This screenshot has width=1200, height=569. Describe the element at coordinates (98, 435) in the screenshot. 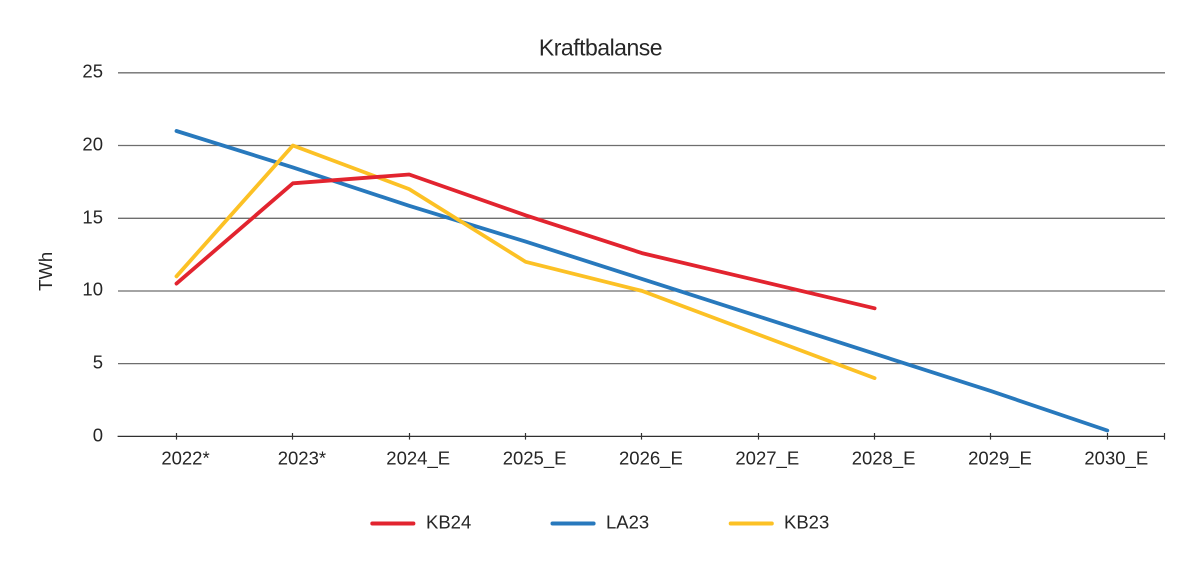

I see `svg-text: 0` at that location.